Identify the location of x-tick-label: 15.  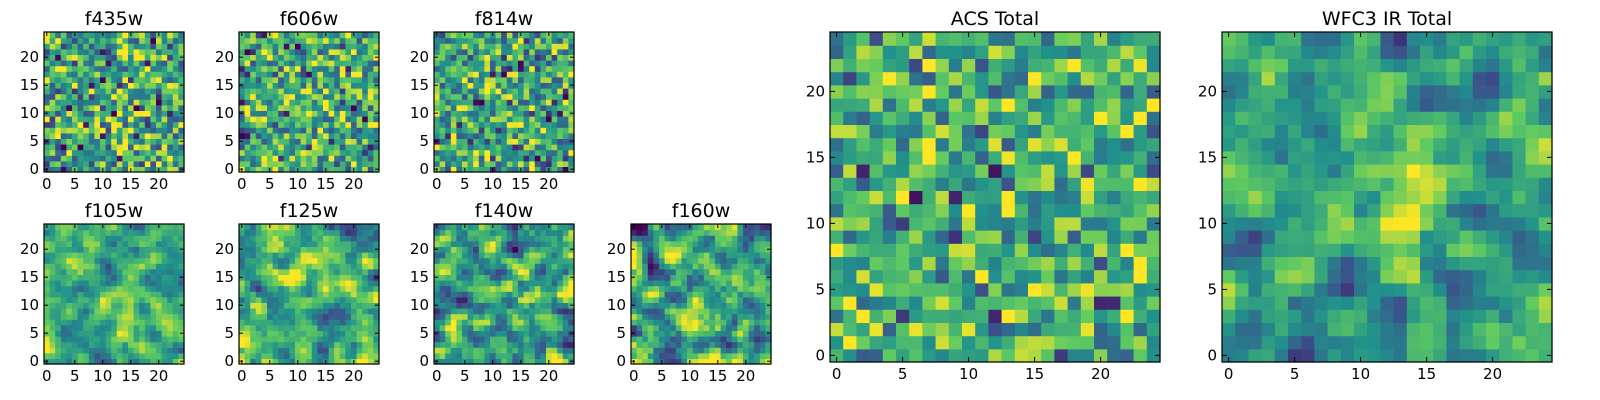
(520, 376).